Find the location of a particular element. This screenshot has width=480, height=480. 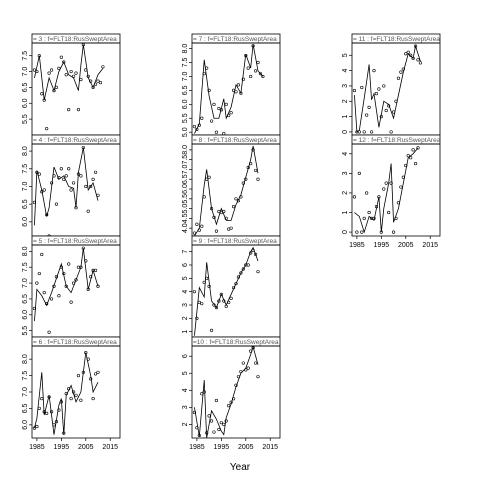

y-tick-label: 7 is located at coordinates (185, 252).